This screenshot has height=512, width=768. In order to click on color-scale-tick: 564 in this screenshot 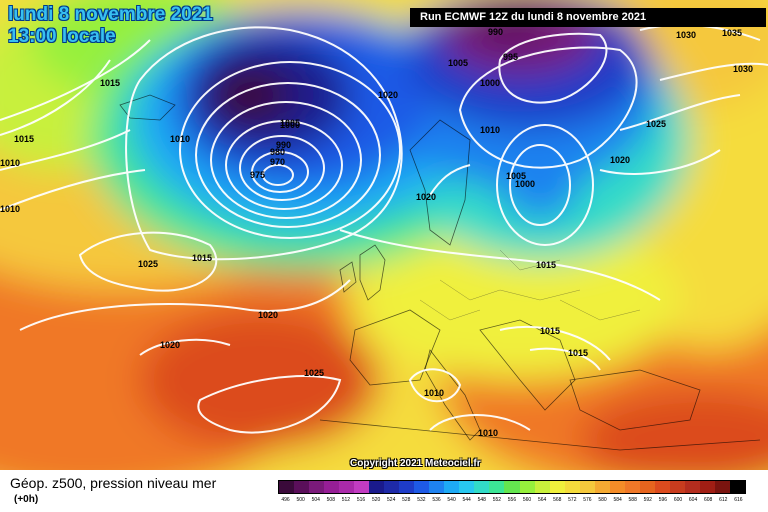, I will do `click(542, 500)`.